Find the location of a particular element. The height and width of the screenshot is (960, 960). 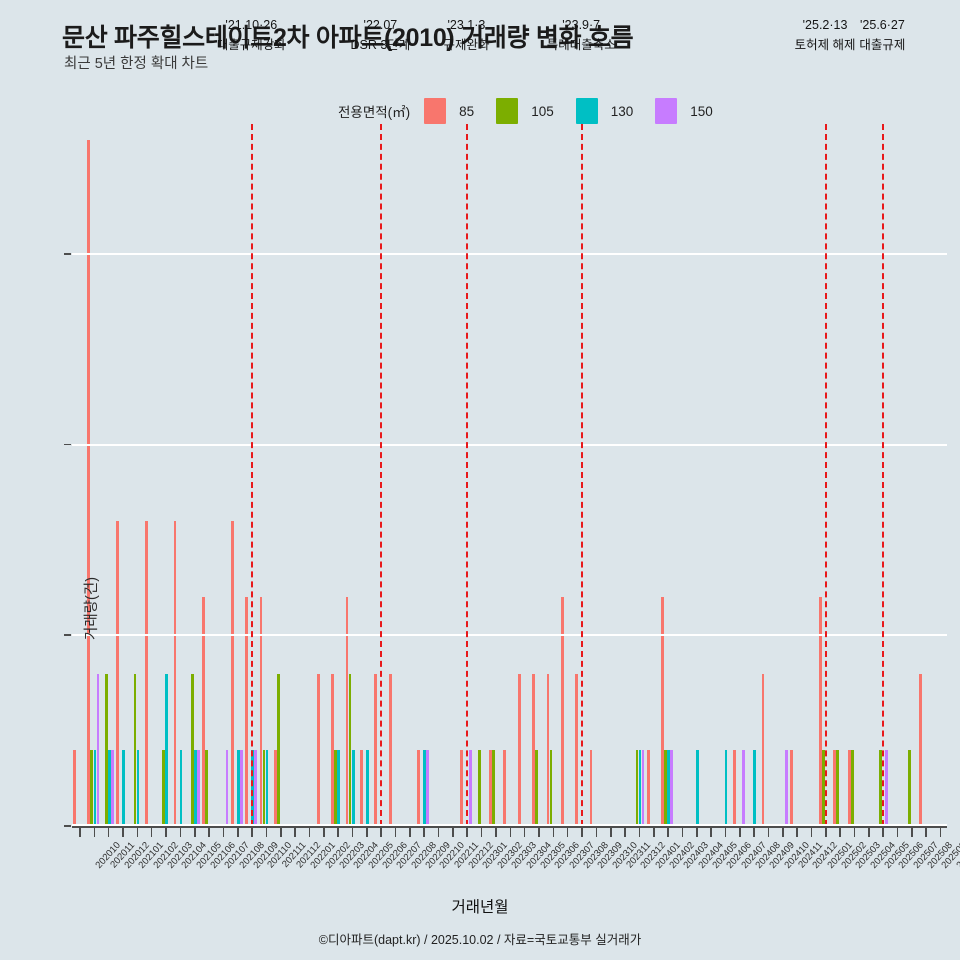

y-tick-mark is located at coordinates (67, 254).